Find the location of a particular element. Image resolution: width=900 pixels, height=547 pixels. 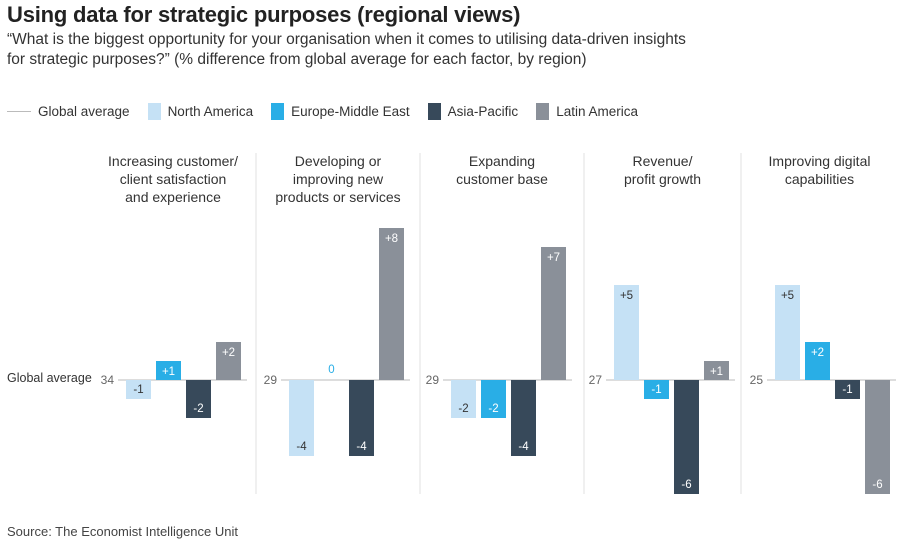

legend-label-europe-middle-east: Europe-Middle East is located at coordinates (350, 111).